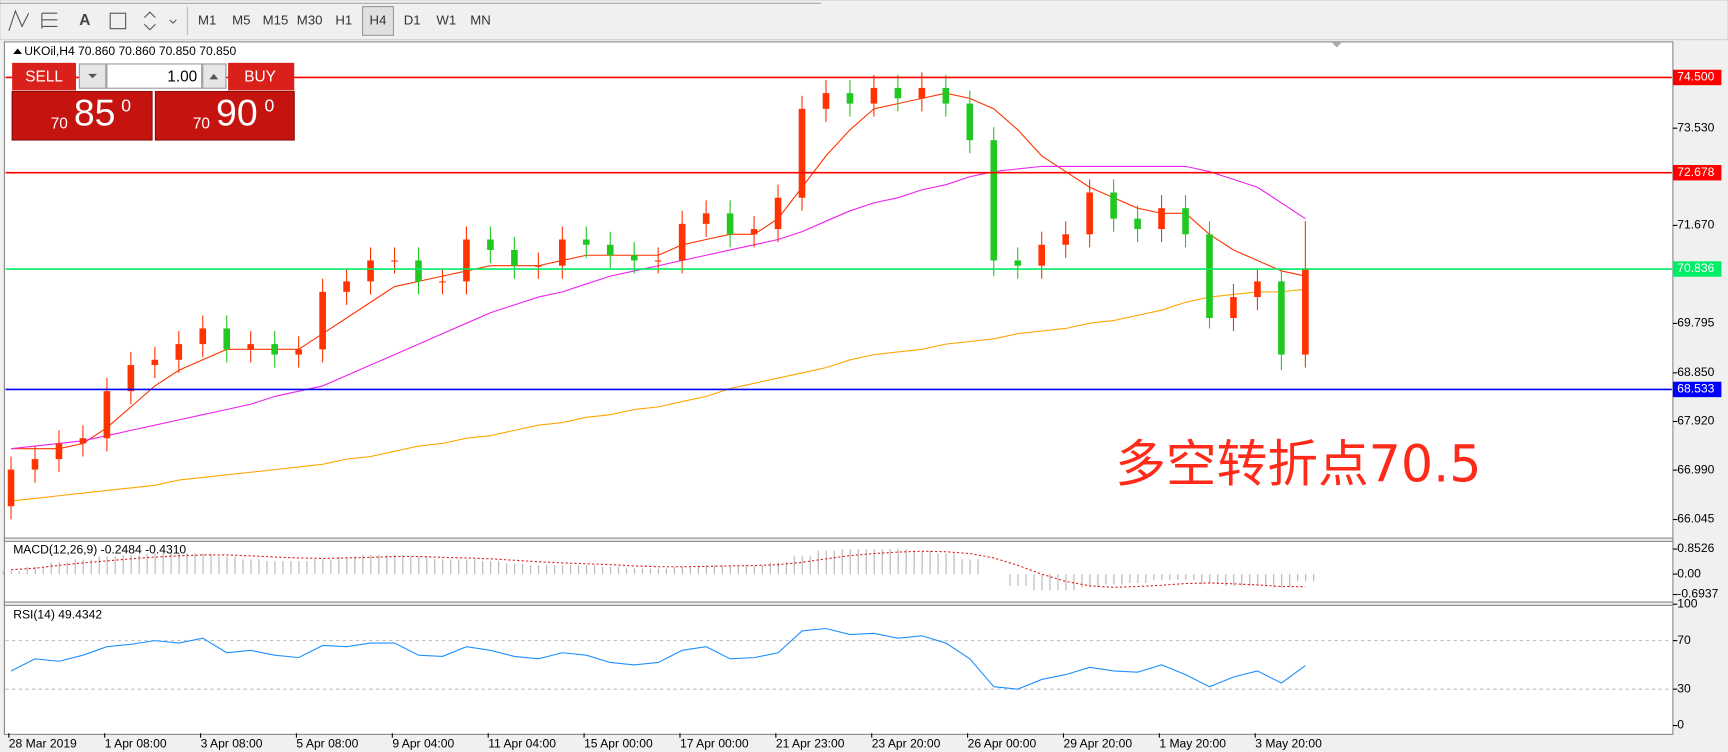 Image resolution: width=1728 pixels, height=752 pixels. I want to click on collapse-icon, so click(18, 51).